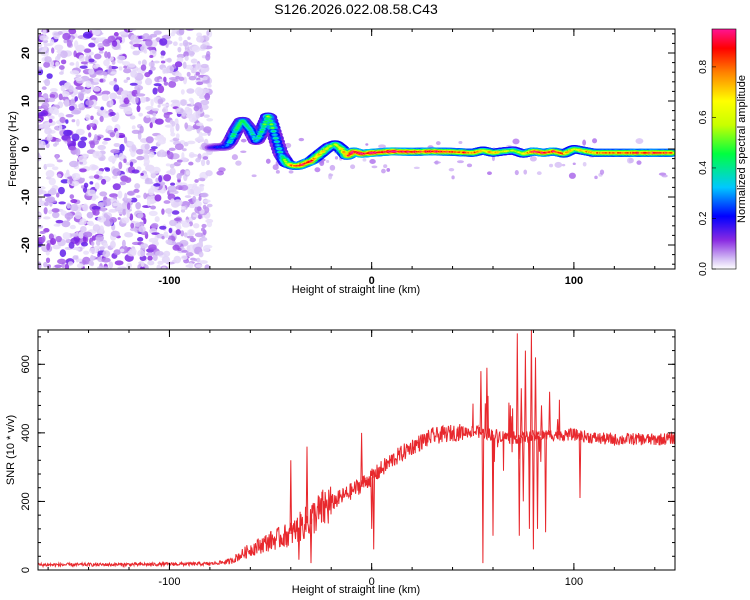  What do you see at coordinates (13, 149) in the screenshot?
I see `spectrogram-ylabel: Frequency (Hz)` at bounding box center [13, 149].